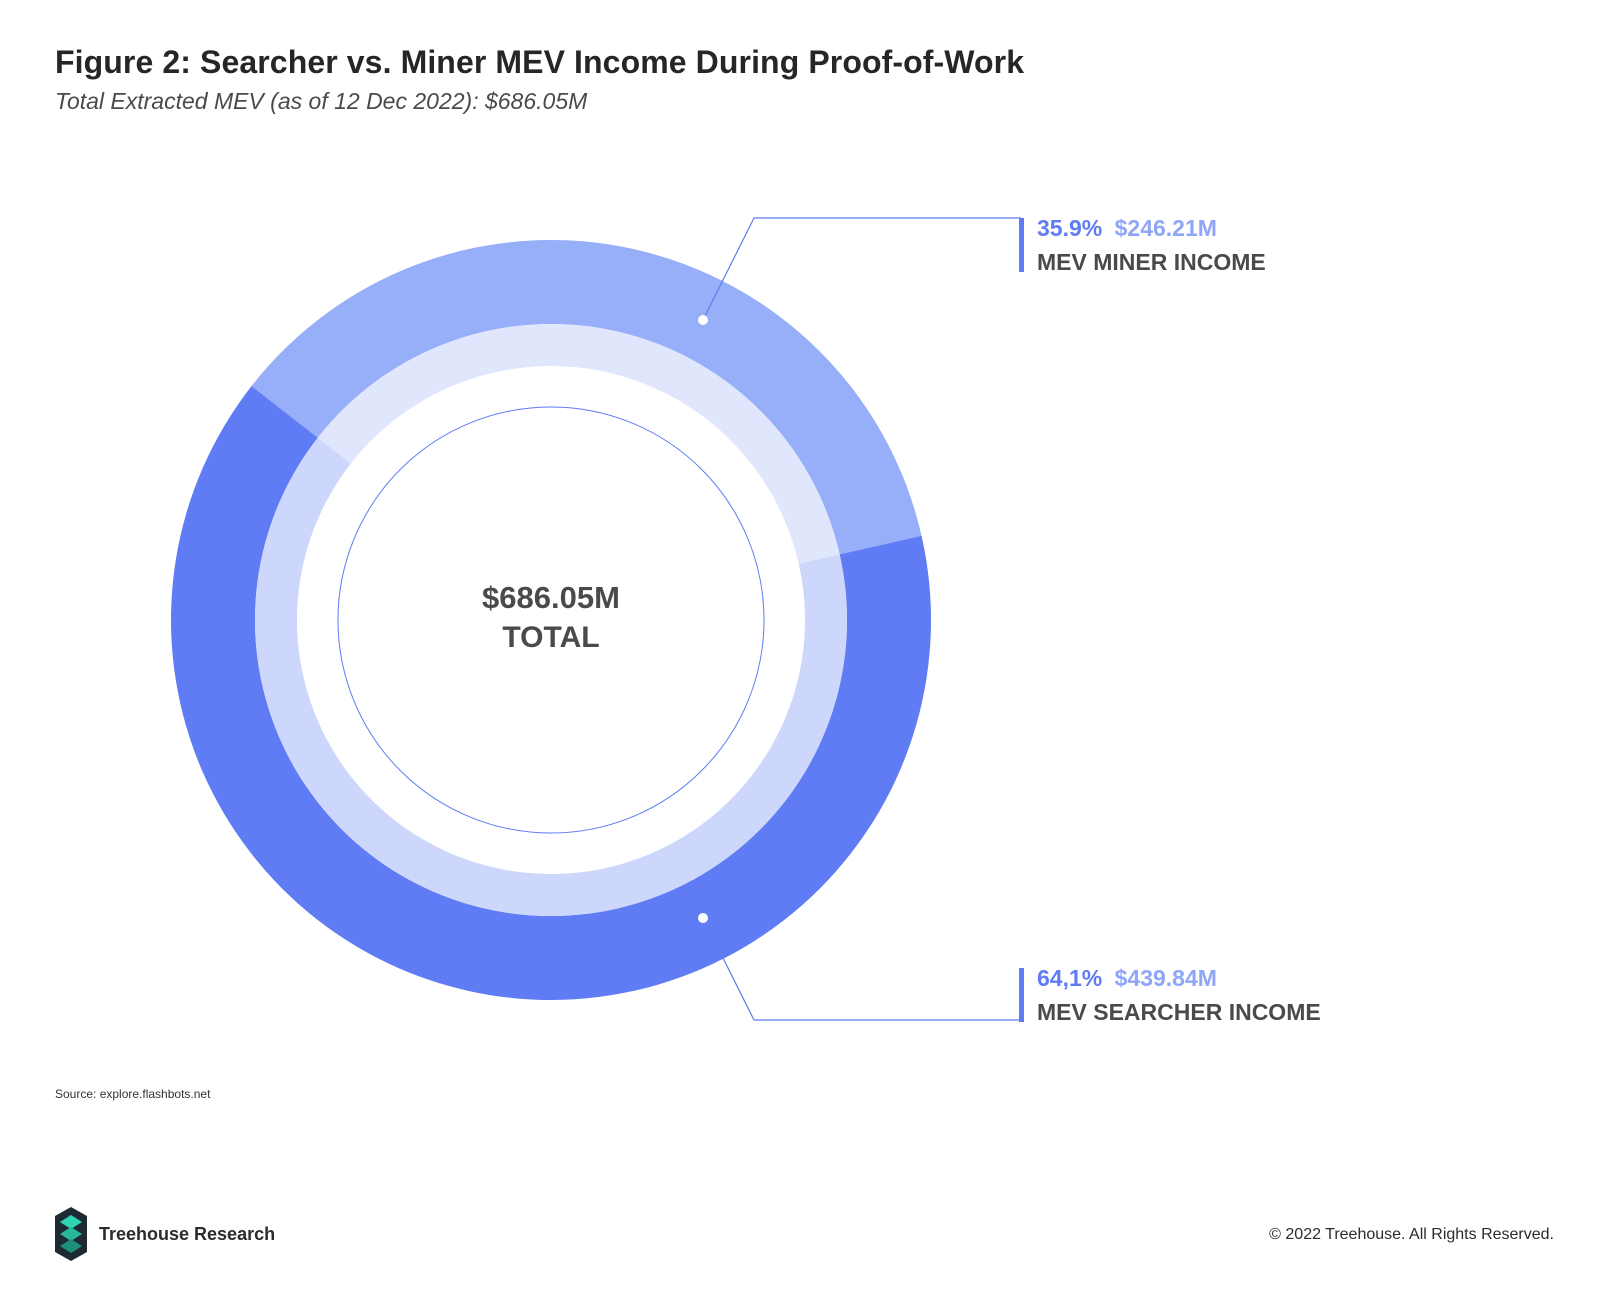 The image size is (1600, 1296). Describe the element at coordinates (578, 444) in the screenshot. I see `slice-miner-inner` at that location.